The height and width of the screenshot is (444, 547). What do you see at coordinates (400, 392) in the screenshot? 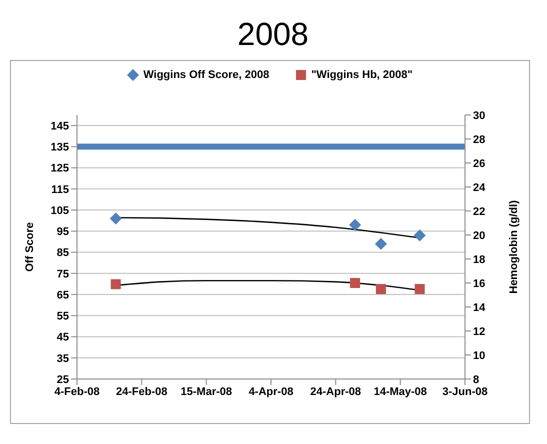
I see `x-tick-label: 14-May-08` at bounding box center [400, 392].